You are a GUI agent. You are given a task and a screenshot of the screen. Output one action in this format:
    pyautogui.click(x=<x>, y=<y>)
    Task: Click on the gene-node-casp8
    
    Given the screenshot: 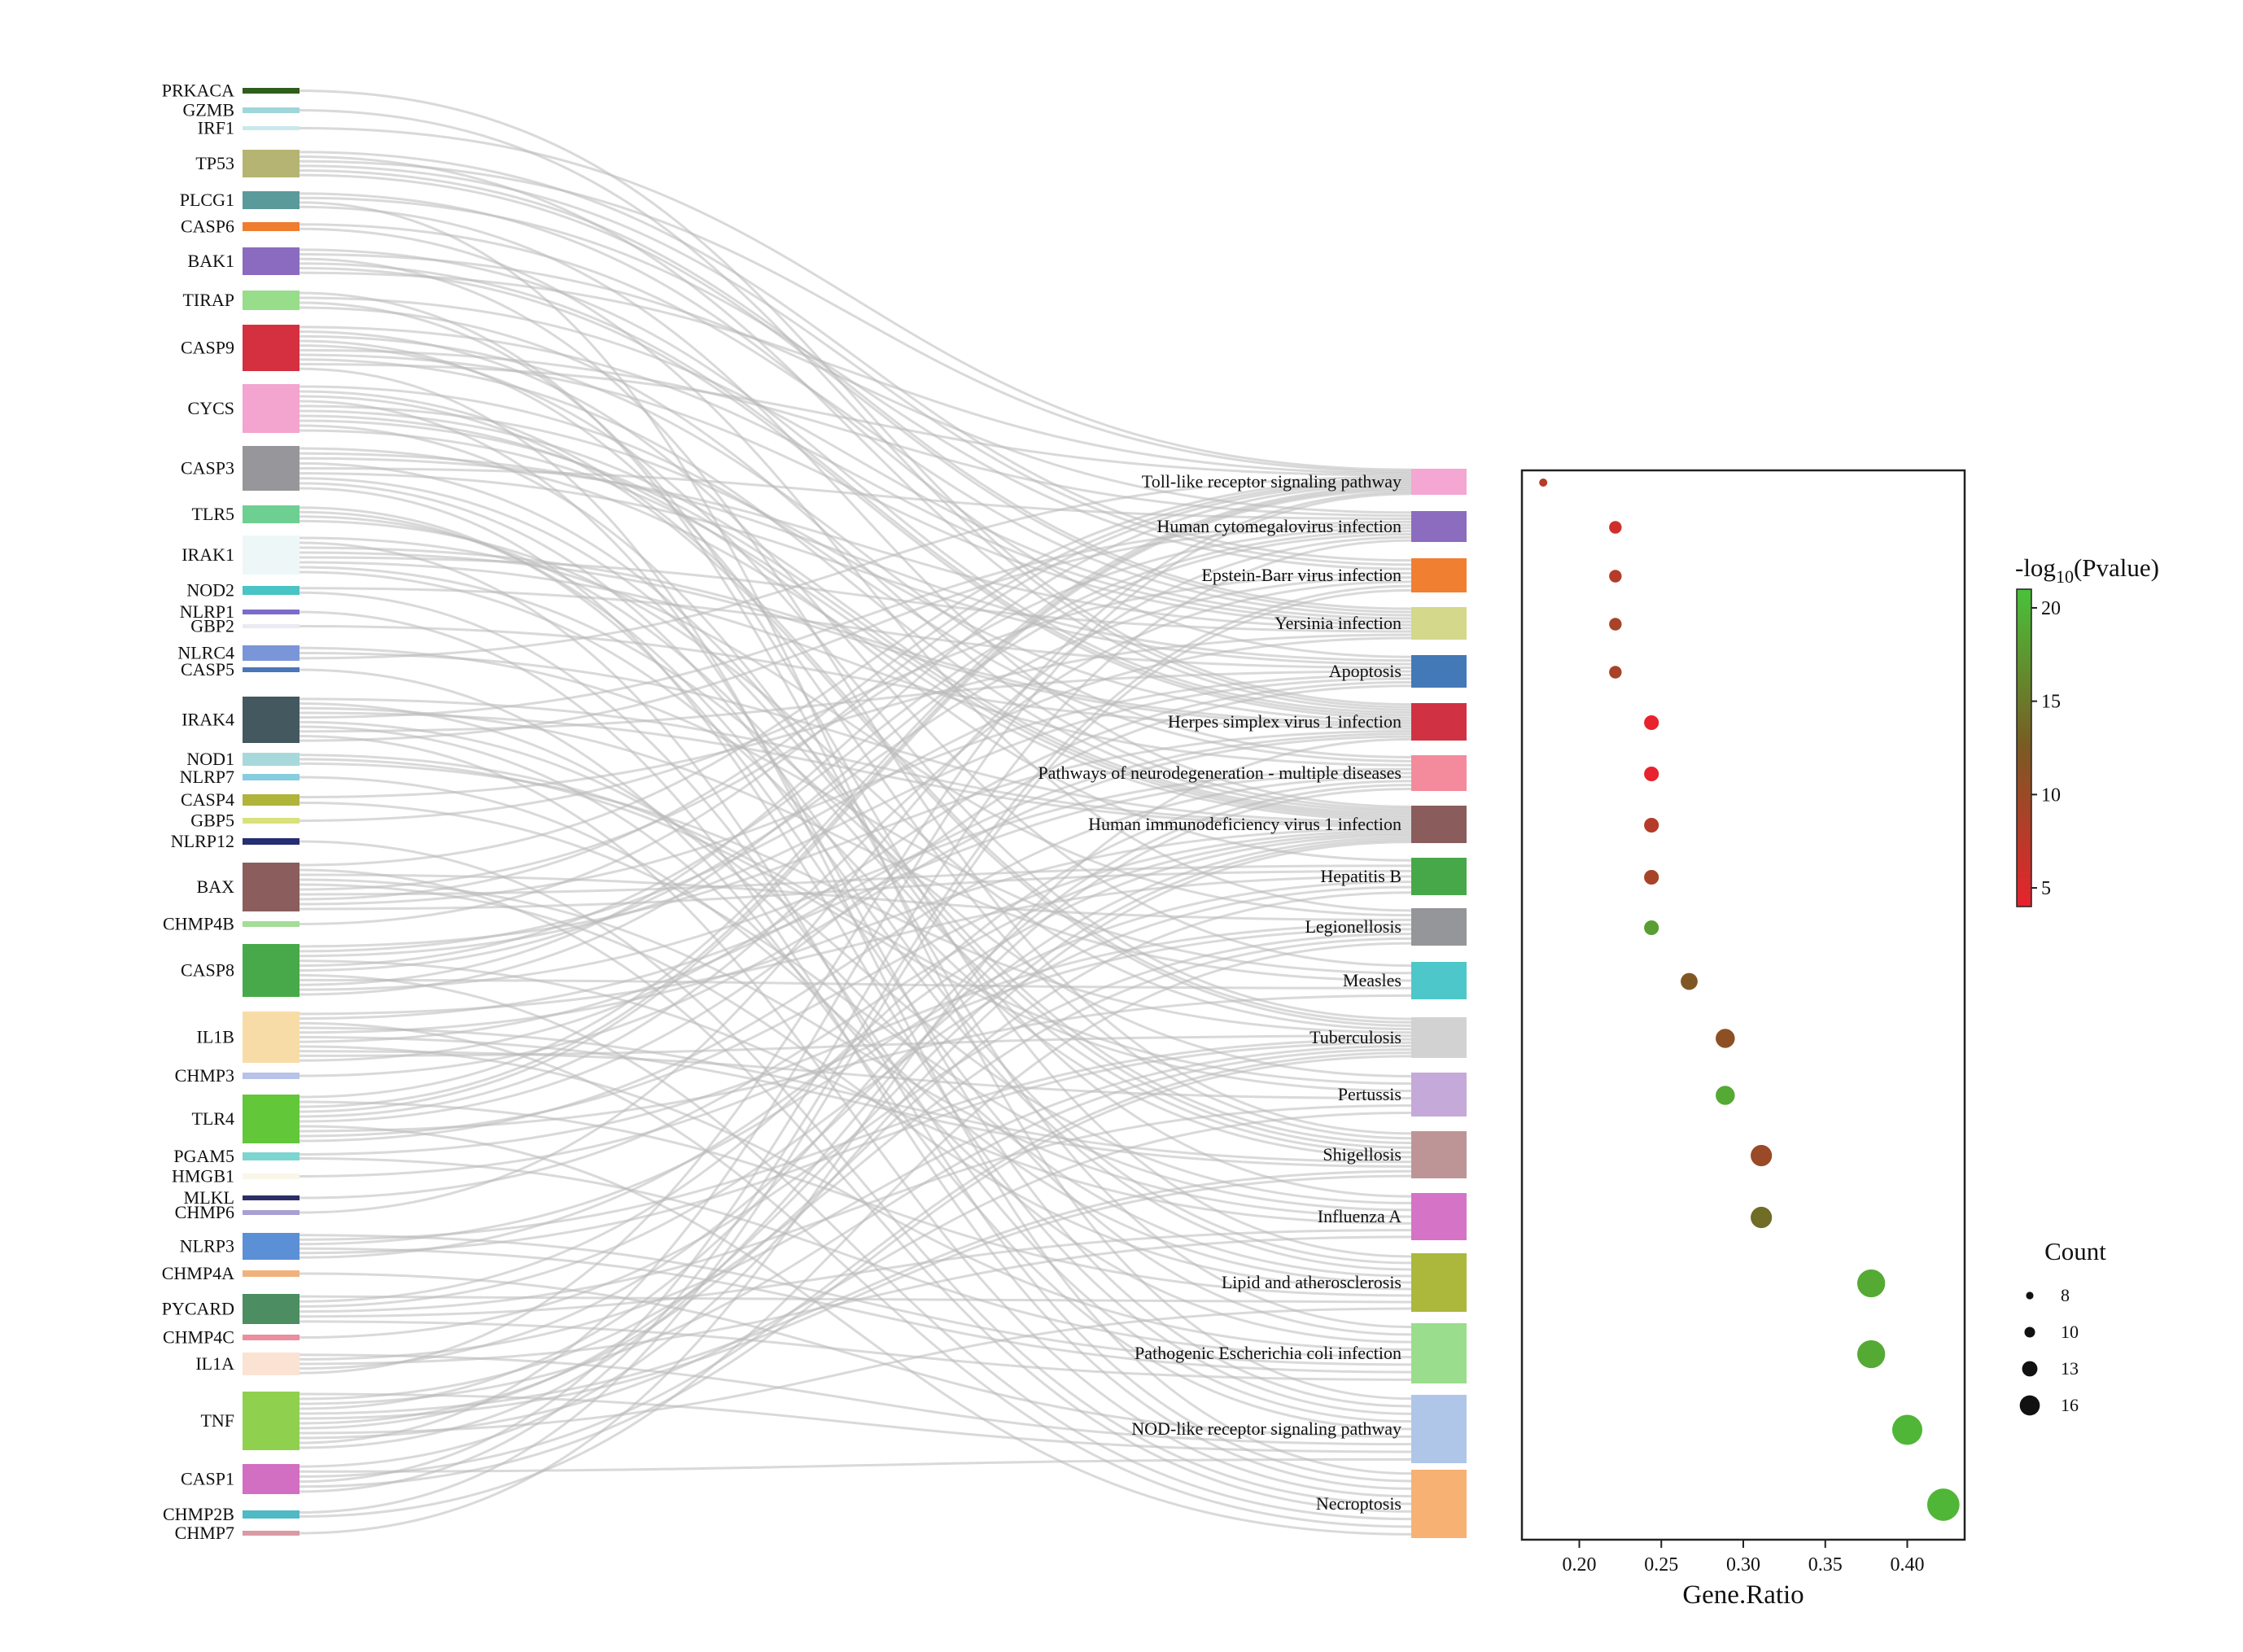 What is the action you would take?
    pyautogui.click(x=272, y=971)
    